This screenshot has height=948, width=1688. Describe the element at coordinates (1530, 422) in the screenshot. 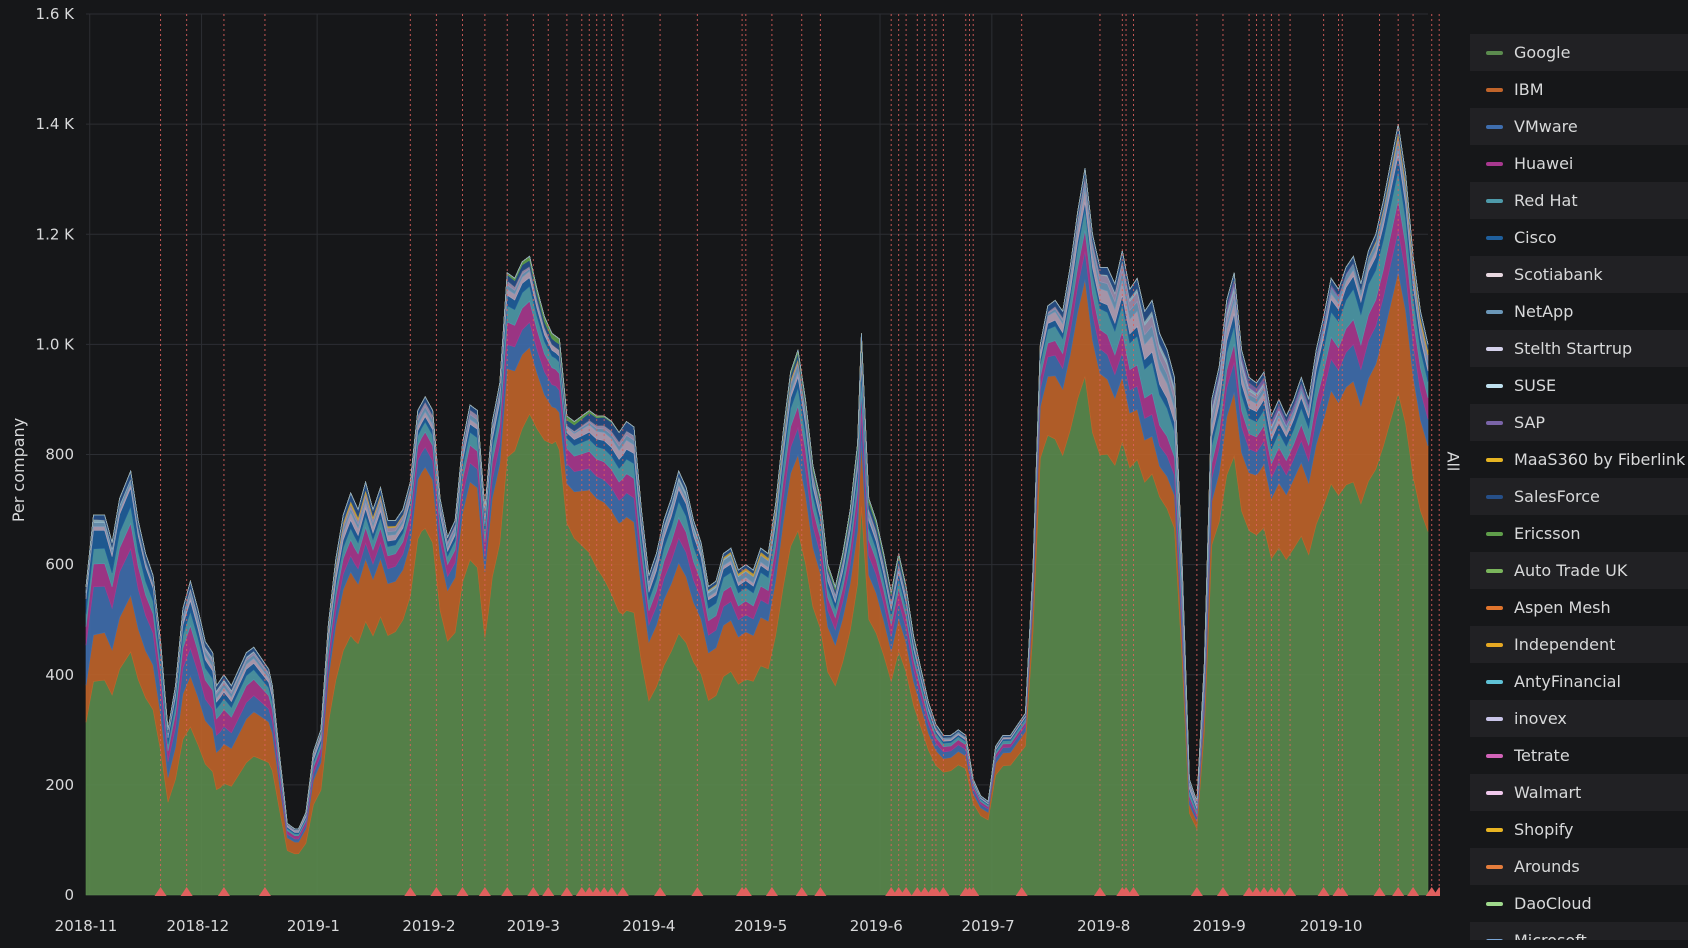

I see `legend-label: SAP` at that location.